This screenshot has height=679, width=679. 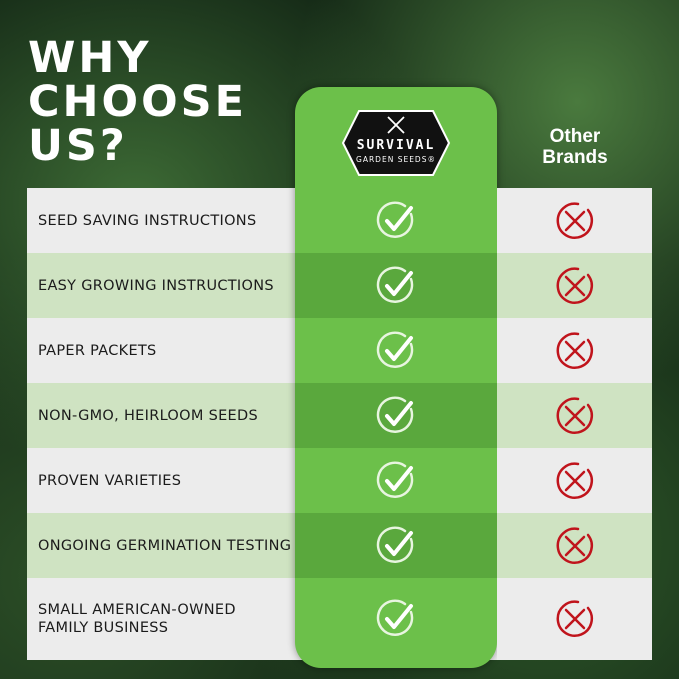 What do you see at coordinates (156, 285) in the screenshot?
I see `feature-label: EASY GROWING INSTRUCTIONS` at bounding box center [156, 285].